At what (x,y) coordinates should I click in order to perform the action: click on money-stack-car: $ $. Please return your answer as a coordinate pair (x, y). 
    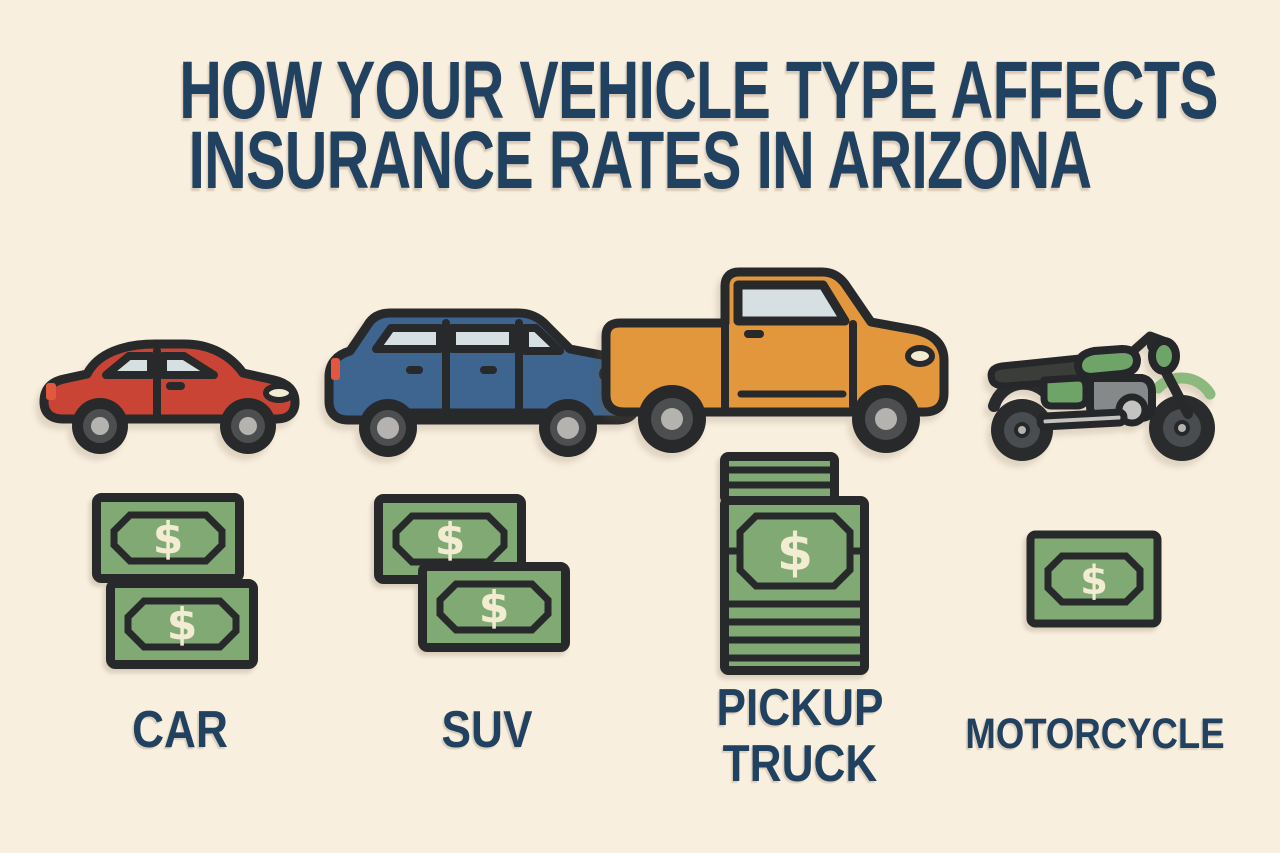
    Looking at the image, I should click on (175, 581).